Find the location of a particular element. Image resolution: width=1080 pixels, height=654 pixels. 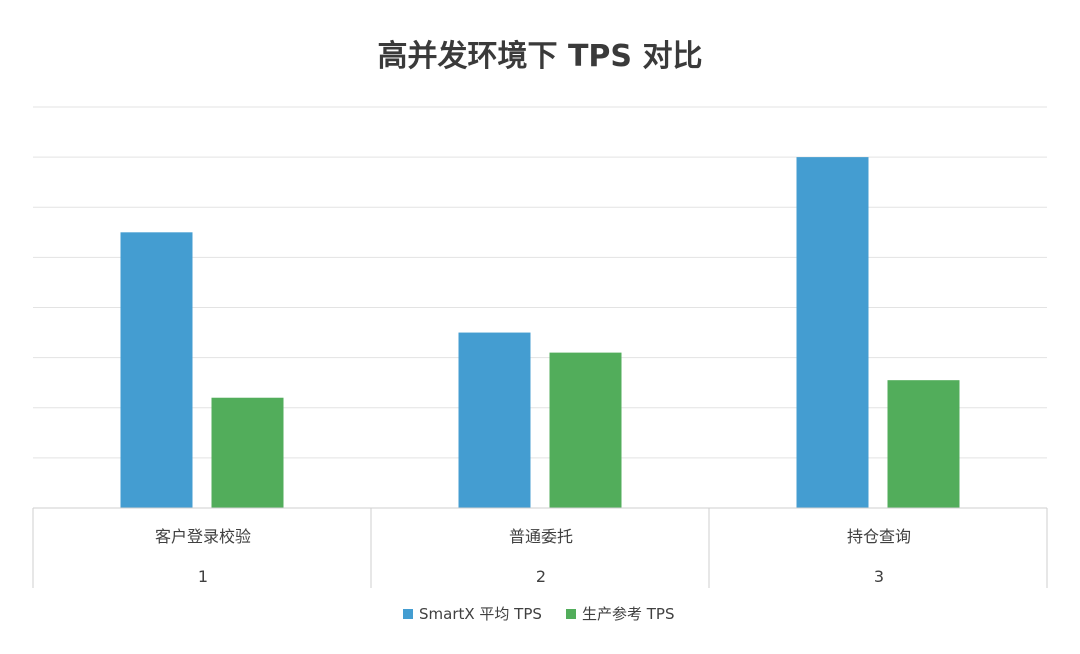

legend-swatch-smartx is located at coordinates (408, 614).